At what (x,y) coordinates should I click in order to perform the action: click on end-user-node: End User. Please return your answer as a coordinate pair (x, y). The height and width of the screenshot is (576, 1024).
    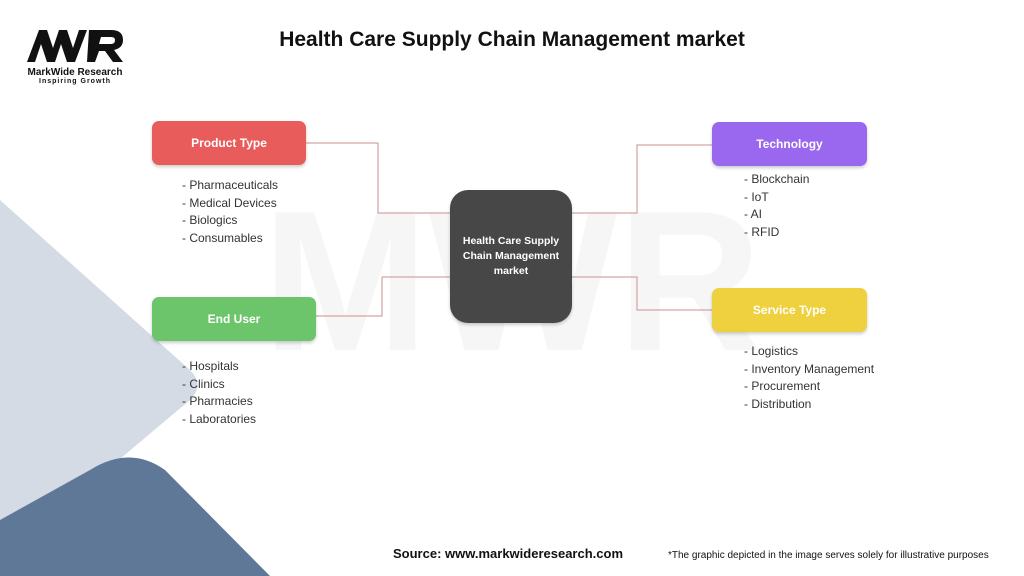
    Looking at the image, I should click on (234, 319).